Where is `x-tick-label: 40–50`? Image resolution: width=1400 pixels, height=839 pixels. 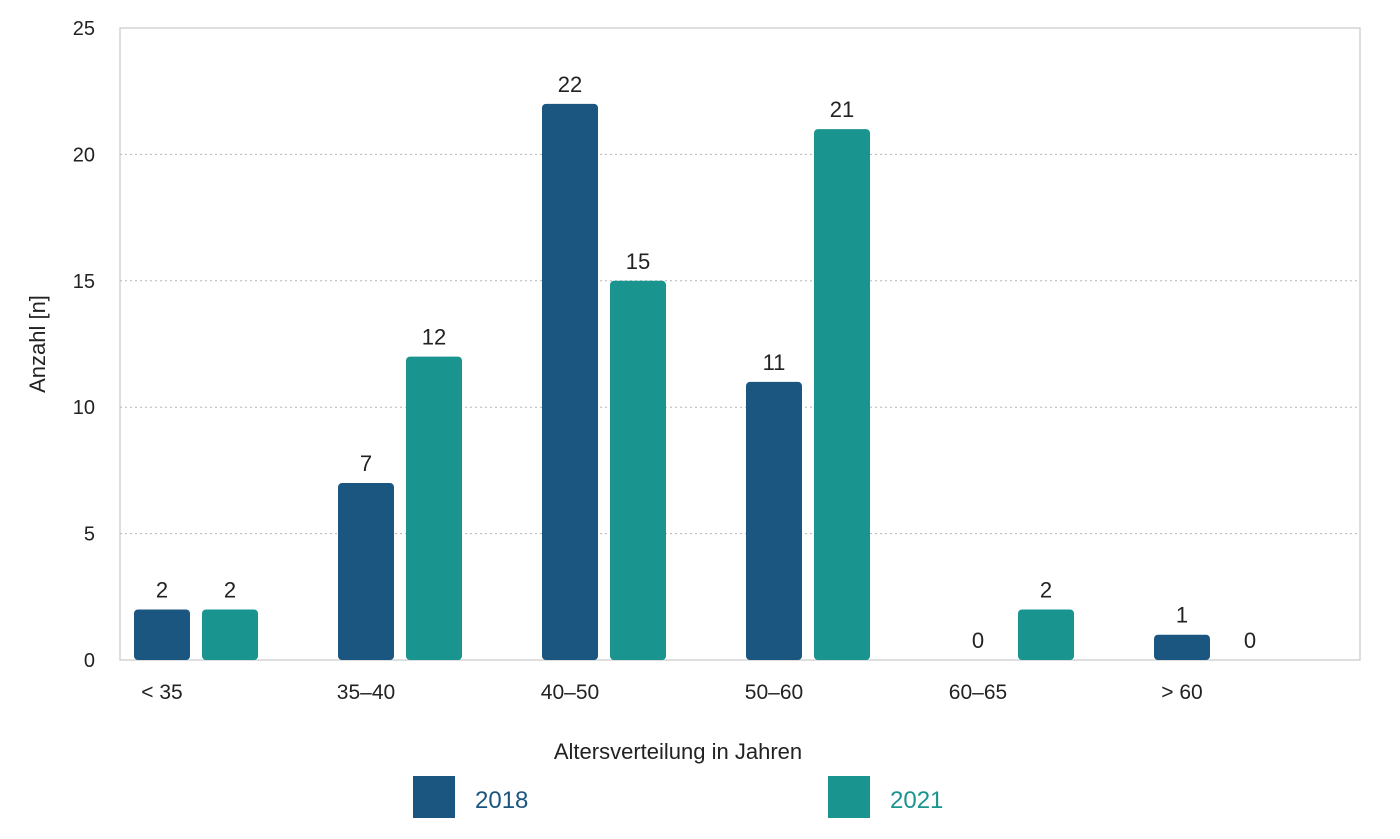
x-tick-label: 40–50 is located at coordinates (570, 692).